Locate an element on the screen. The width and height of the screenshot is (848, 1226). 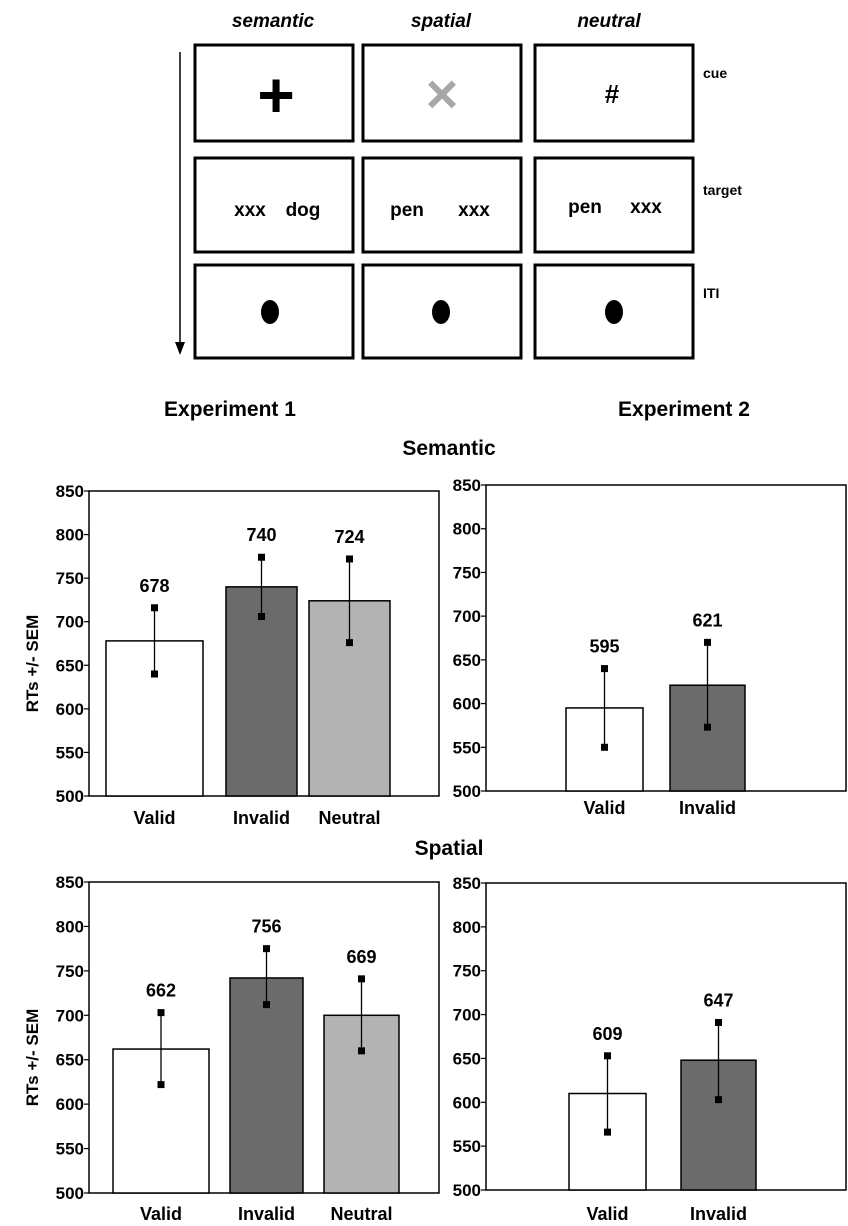
plus-cue-icon: + is located at coordinates (275, 95).